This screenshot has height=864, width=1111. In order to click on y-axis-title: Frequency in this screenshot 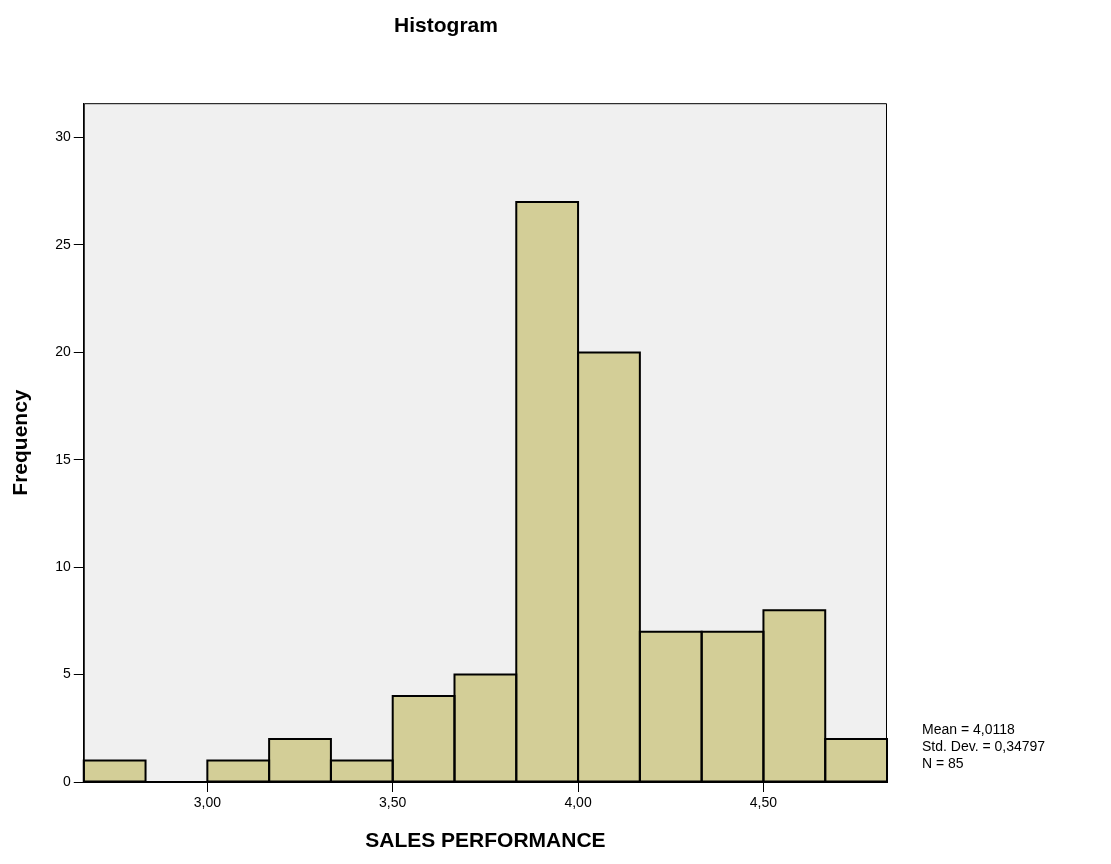, I will do `click(20, 442)`.